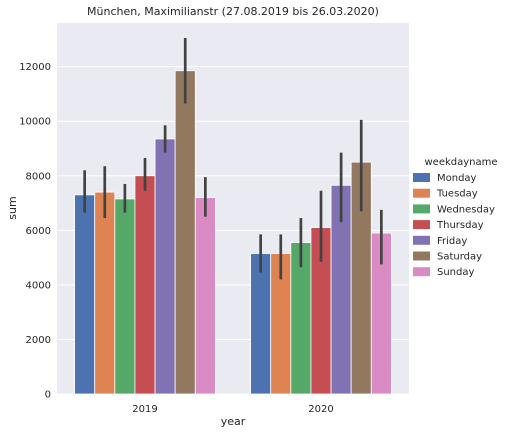  What do you see at coordinates (460, 162) in the screenshot?
I see `legend-title: weekdayname` at bounding box center [460, 162].